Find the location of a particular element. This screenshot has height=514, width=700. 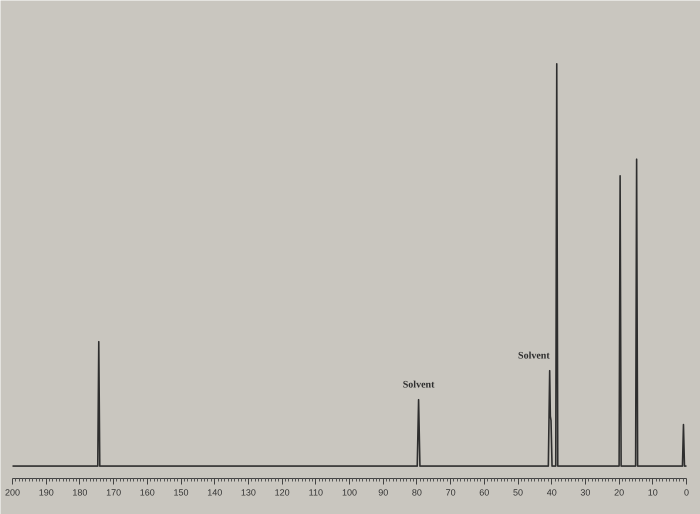

x-tick-label: 80 is located at coordinates (417, 493).